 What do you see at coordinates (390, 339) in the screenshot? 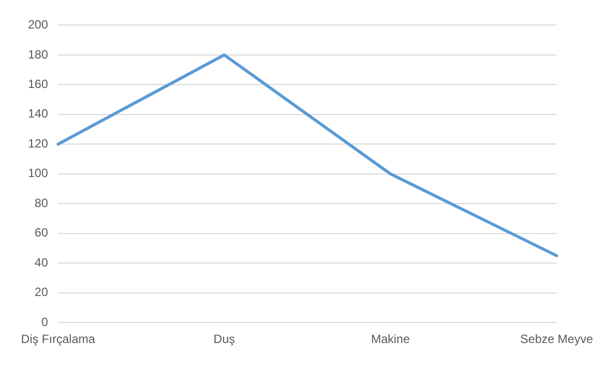
I see `x-tick-label: Makine` at bounding box center [390, 339].